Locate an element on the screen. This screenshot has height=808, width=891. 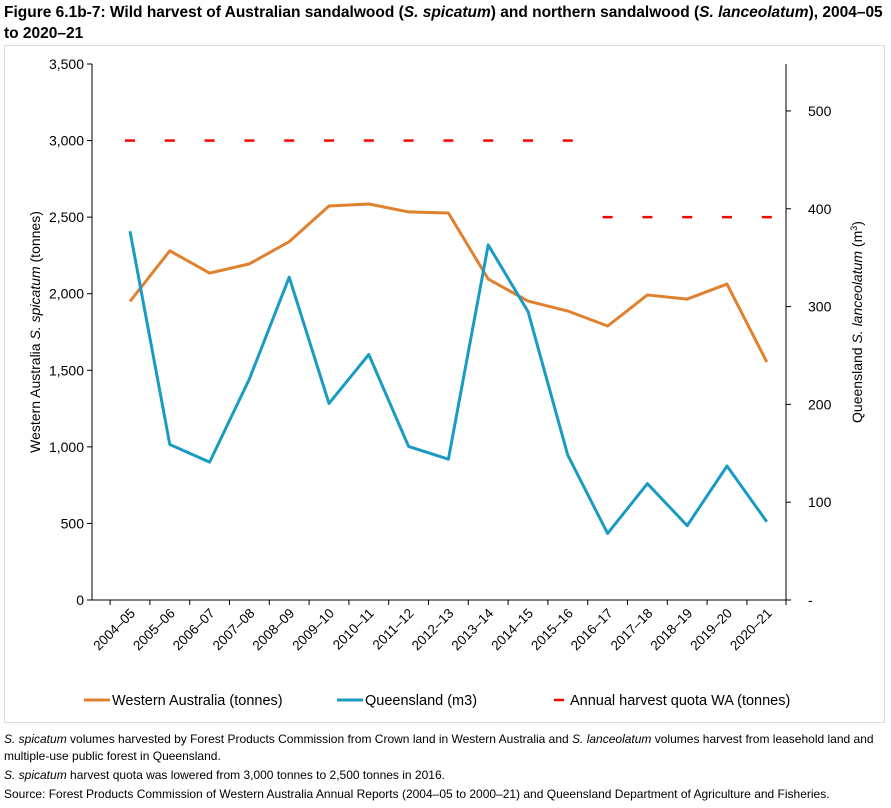
x-tick-label: 2010–11 is located at coordinates (353, 629).